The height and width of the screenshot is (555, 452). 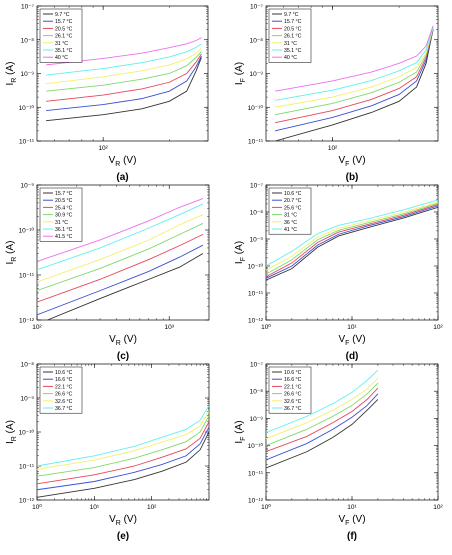 I want to click on legend-label: 20.7 °C, so click(x=293, y=201).